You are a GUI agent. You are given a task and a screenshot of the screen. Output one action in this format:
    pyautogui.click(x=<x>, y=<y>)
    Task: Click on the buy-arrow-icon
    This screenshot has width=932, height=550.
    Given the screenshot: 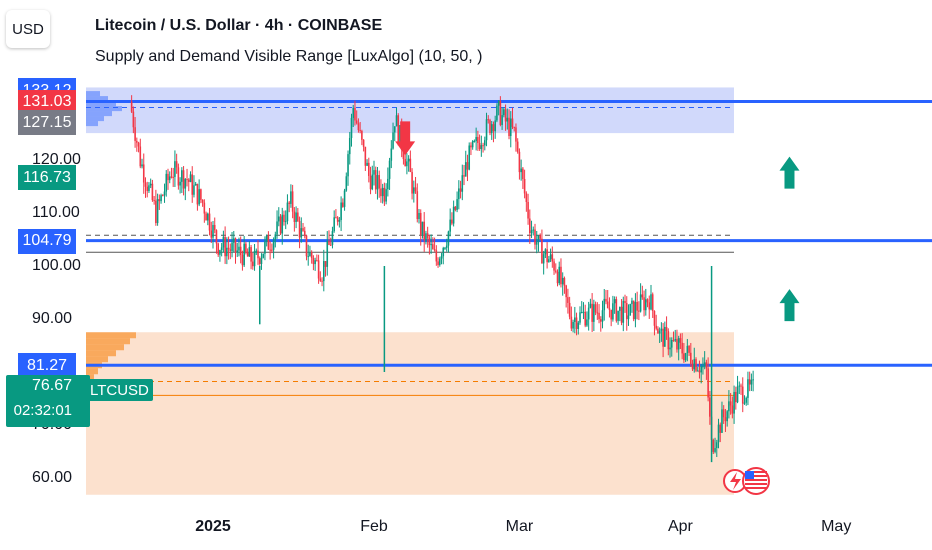 What is the action you would take?
    pyautogui.click(x=789, y=172)
    